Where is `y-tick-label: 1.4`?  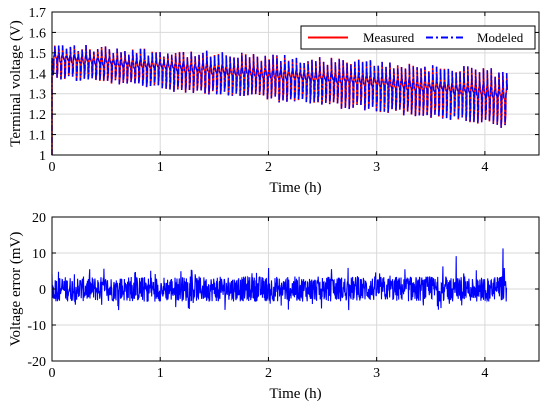 y-tick-label: 1.4 is located at coordinates (38, 74).